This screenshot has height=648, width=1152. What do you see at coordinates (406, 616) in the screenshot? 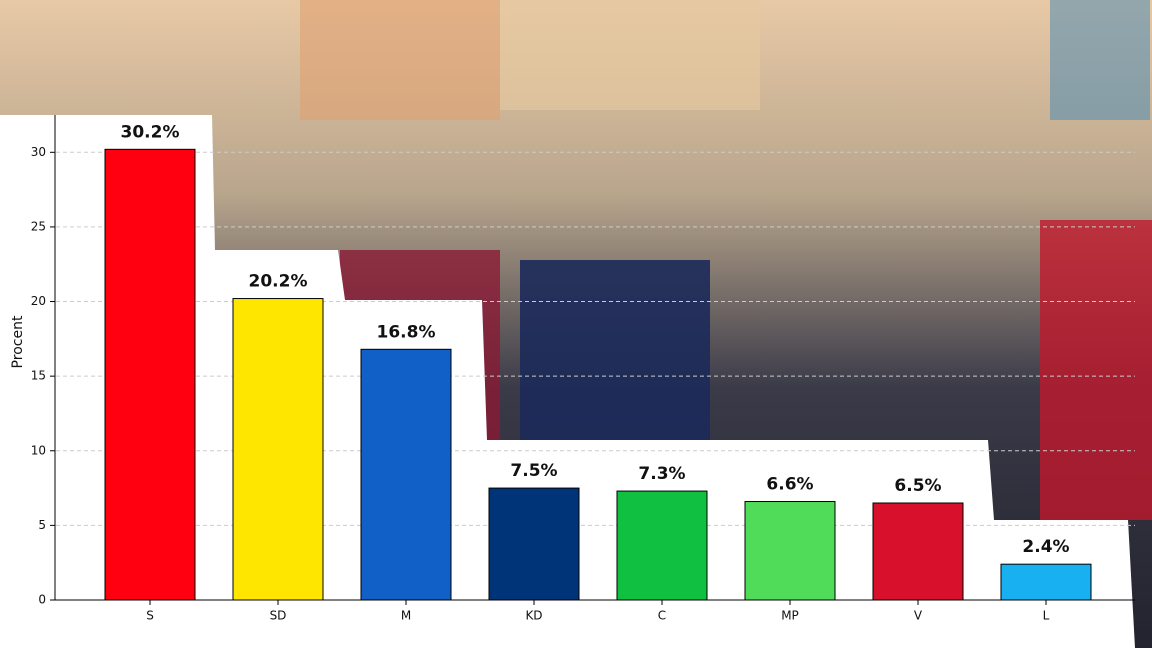
I see `x-tick-label: M` at bounding box center [406, 616].